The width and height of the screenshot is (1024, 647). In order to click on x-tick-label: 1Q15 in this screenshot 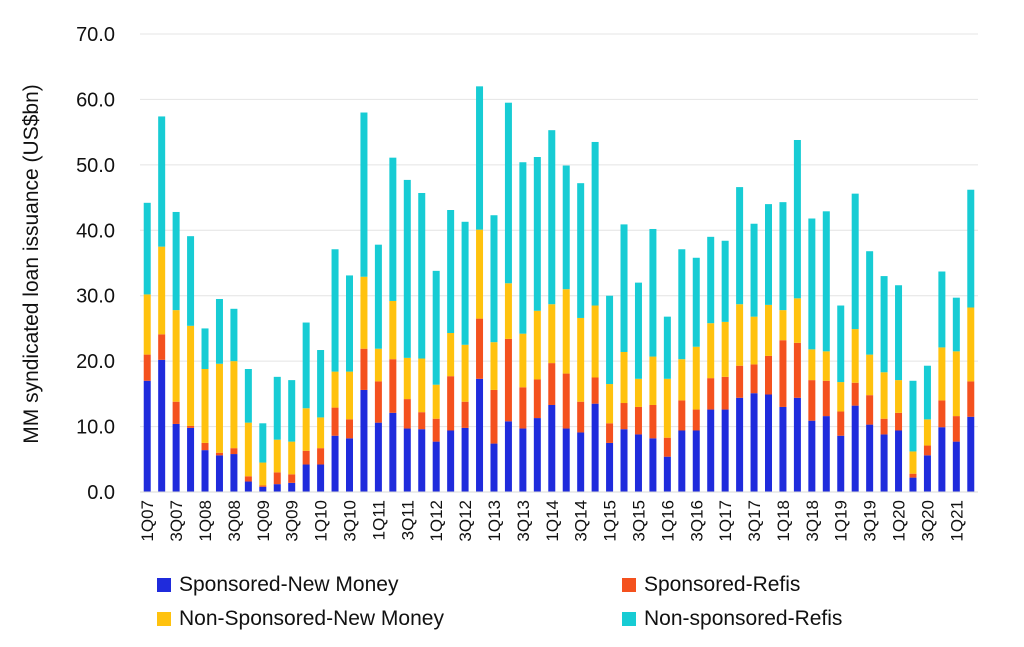, I will do `click(610, 521)`.